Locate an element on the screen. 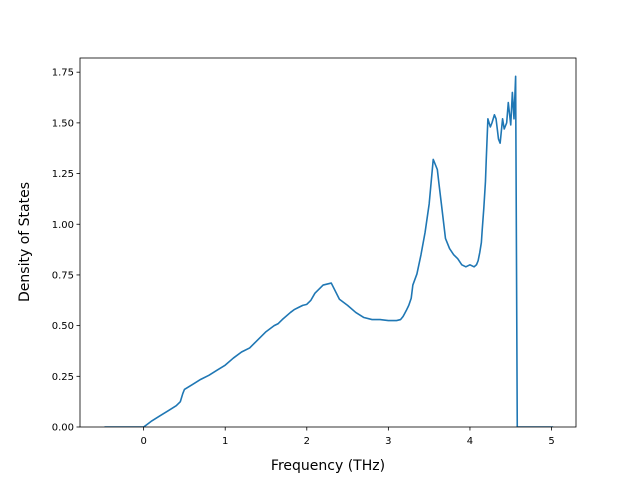  y-tick-label: 0.50 is located at coordinates (63, 326).